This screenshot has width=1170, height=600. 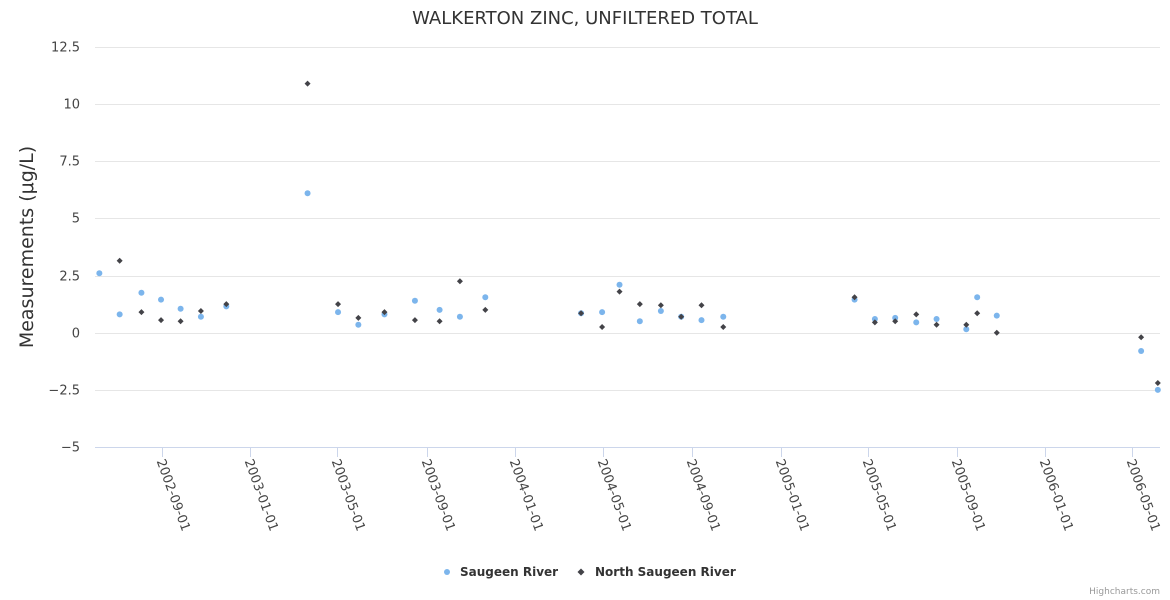 I want to click on y-tick-label: −2.5, so click(x=64, y=391).